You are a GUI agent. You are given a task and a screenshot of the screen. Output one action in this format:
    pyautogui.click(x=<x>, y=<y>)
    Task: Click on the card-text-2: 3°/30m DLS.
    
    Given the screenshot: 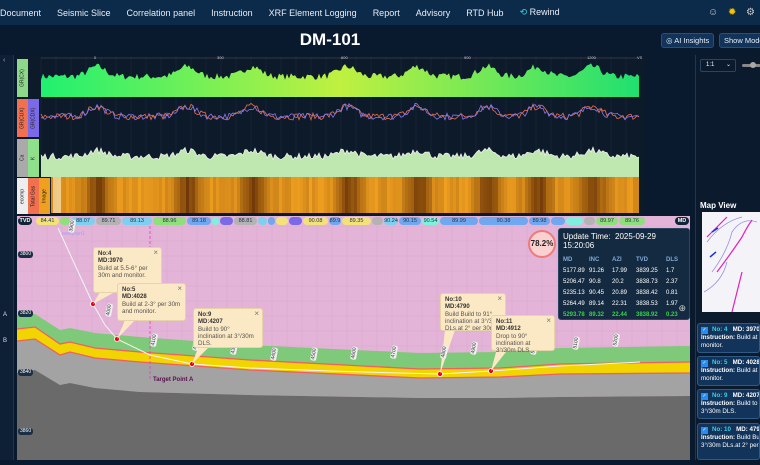 What is the action you would take?
    pyautogui.click(x=719, y=411)
    